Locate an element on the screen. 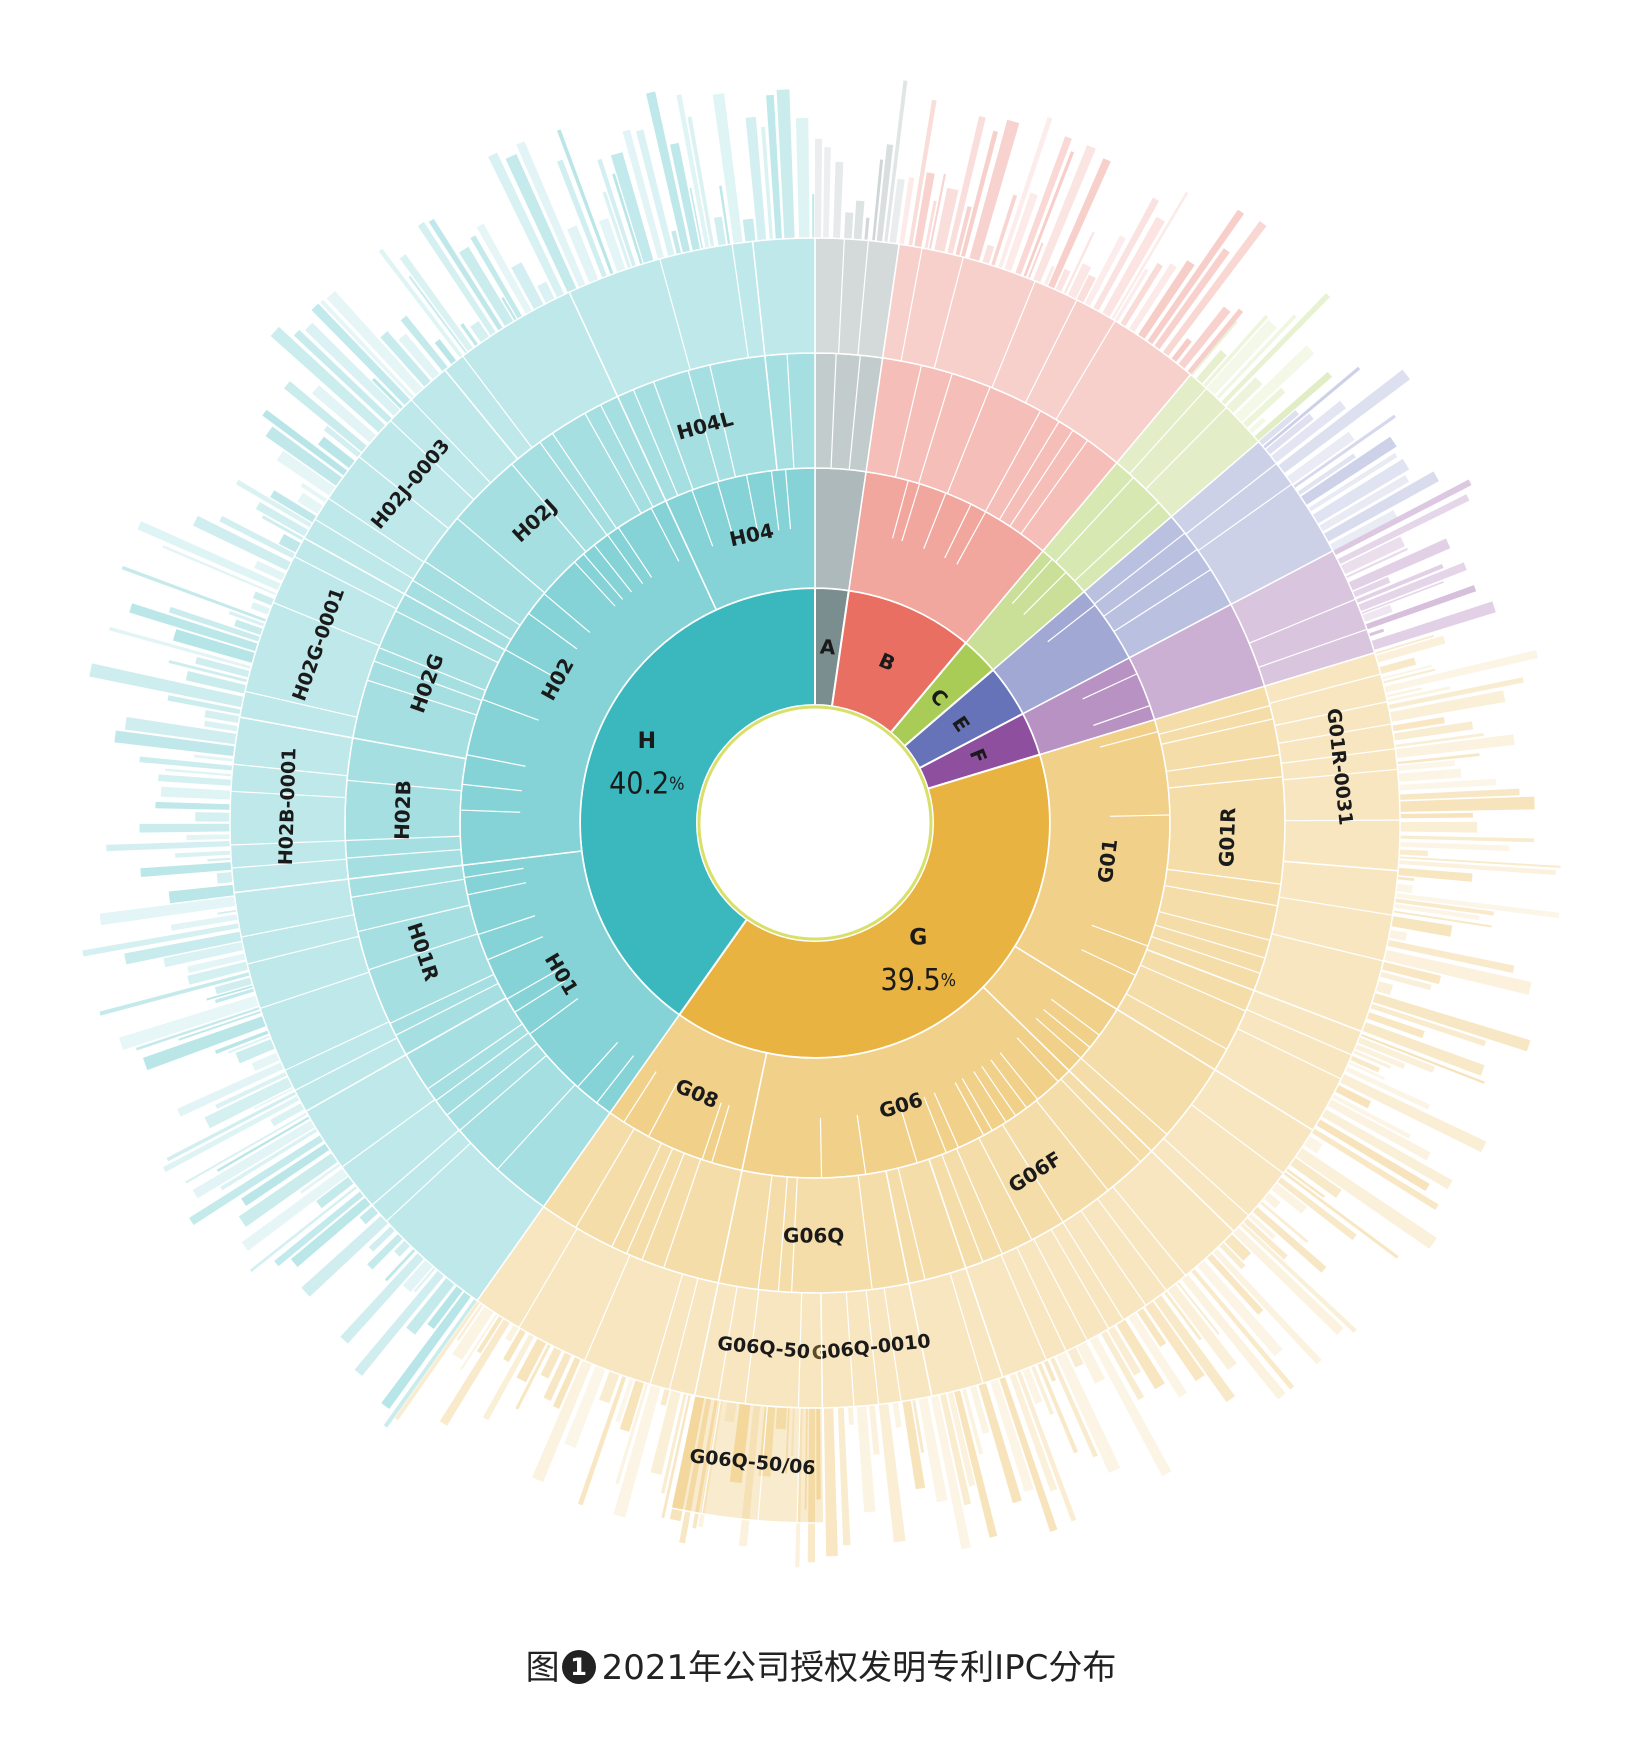 Image resolution: width=1642 pixels, height=1748 pixels. figure-caption: 图 1 2021年公司授权发明专利IPC分布 is located at coordinates (821, 1665).